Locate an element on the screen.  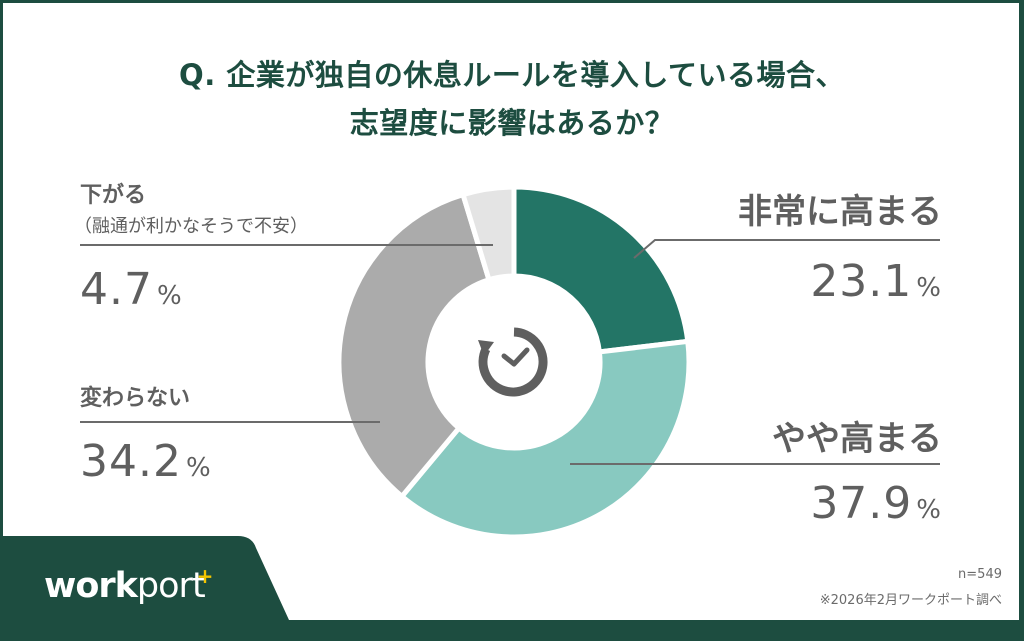
label-very-high: 非常に高まる is located at coordinates (840, 212).